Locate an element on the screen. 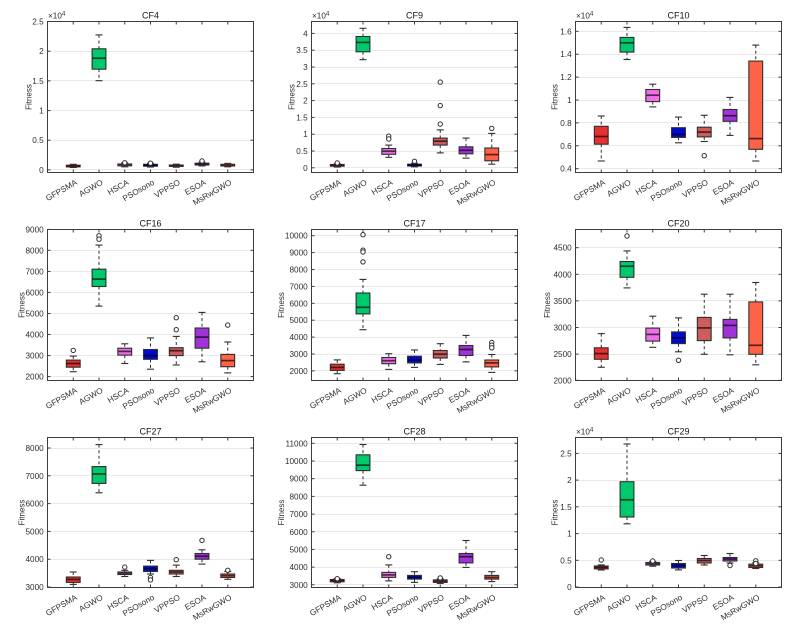 The width and height of the screenshot is (802, 636). svg-text: 4 is located at coordinates (305, 33).